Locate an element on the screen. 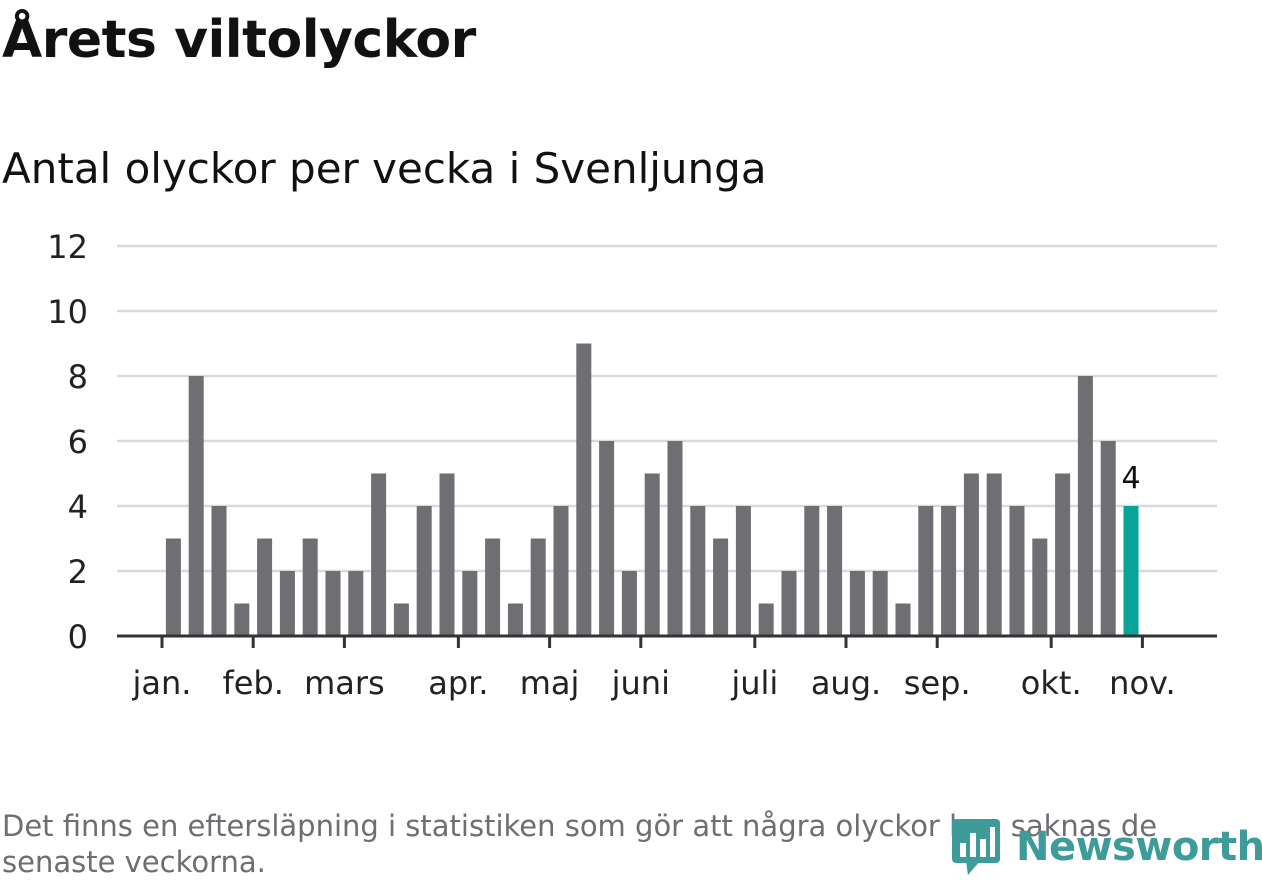  y-tick-label: 10 is located at coordinates (67, 312).